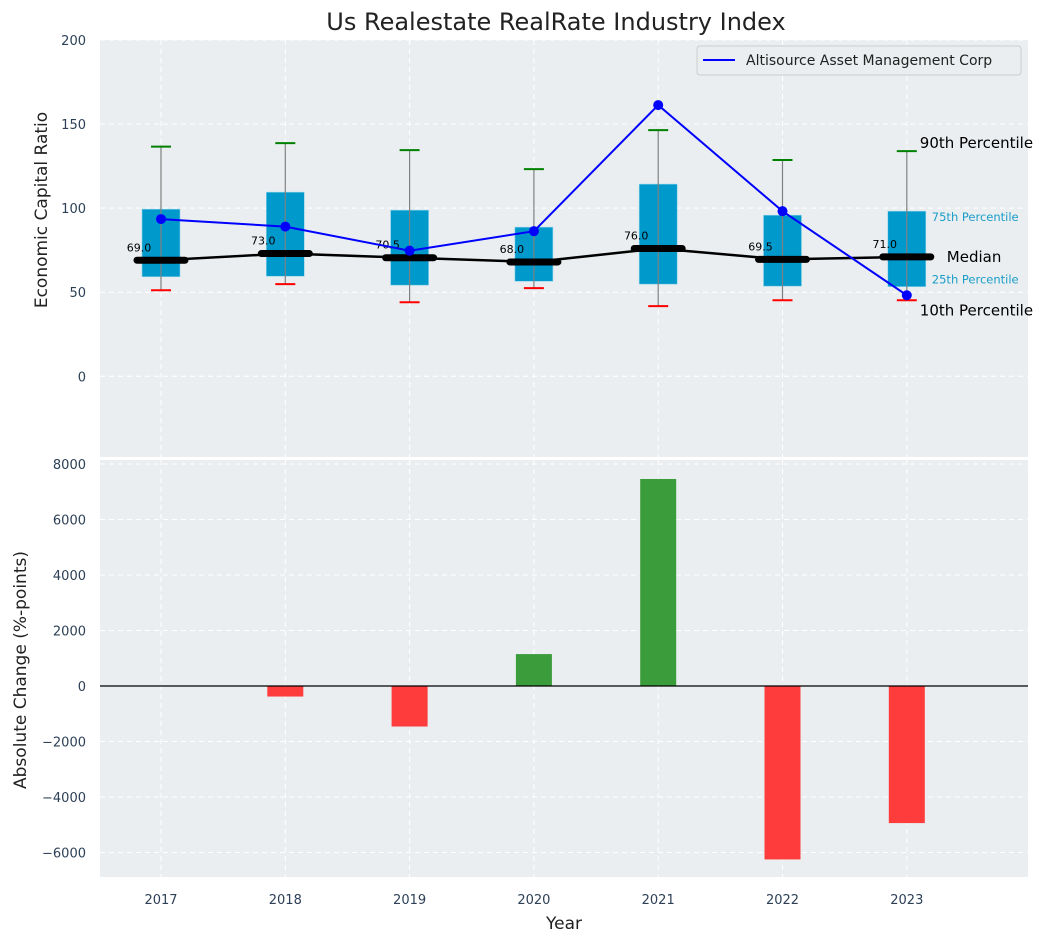  I want to click on y-tick-label: −6000, so click(64, 854).